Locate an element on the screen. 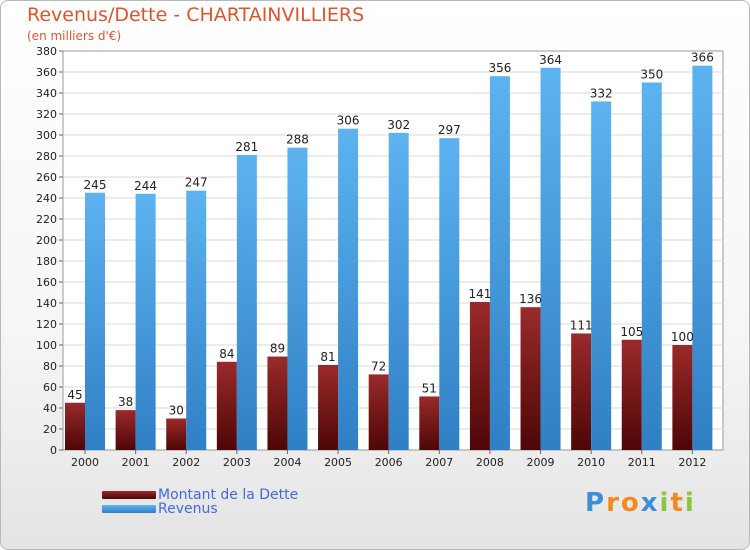 Image resolution: width=750 pixels, height=550 pixels. y-tick-label: 220 is located at coordinates (46, 219).